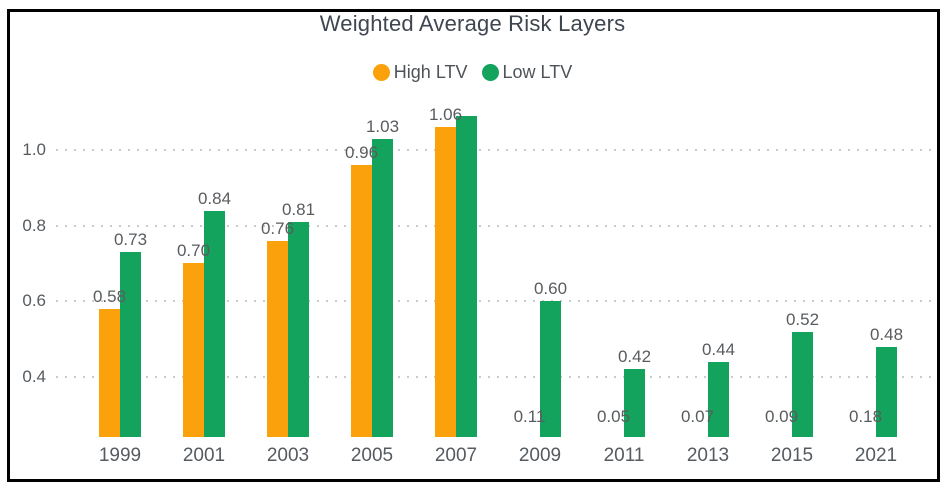  Describe the element at coordinates (495, 301) in the screenshot. I see `gridline-0.6` at that location.